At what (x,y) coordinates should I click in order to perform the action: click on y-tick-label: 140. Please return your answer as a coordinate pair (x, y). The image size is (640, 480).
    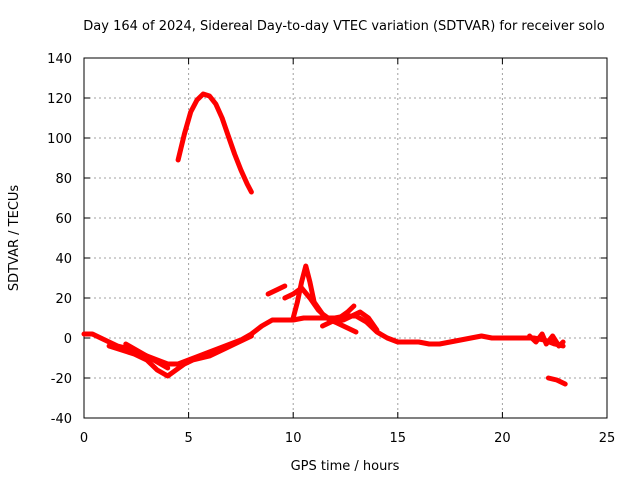
    Looking at the image, I should click on (59, 59).